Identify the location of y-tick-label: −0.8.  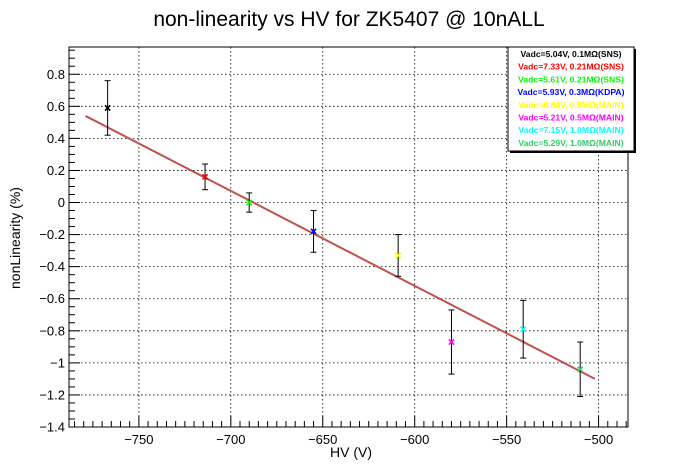
(52, 330).